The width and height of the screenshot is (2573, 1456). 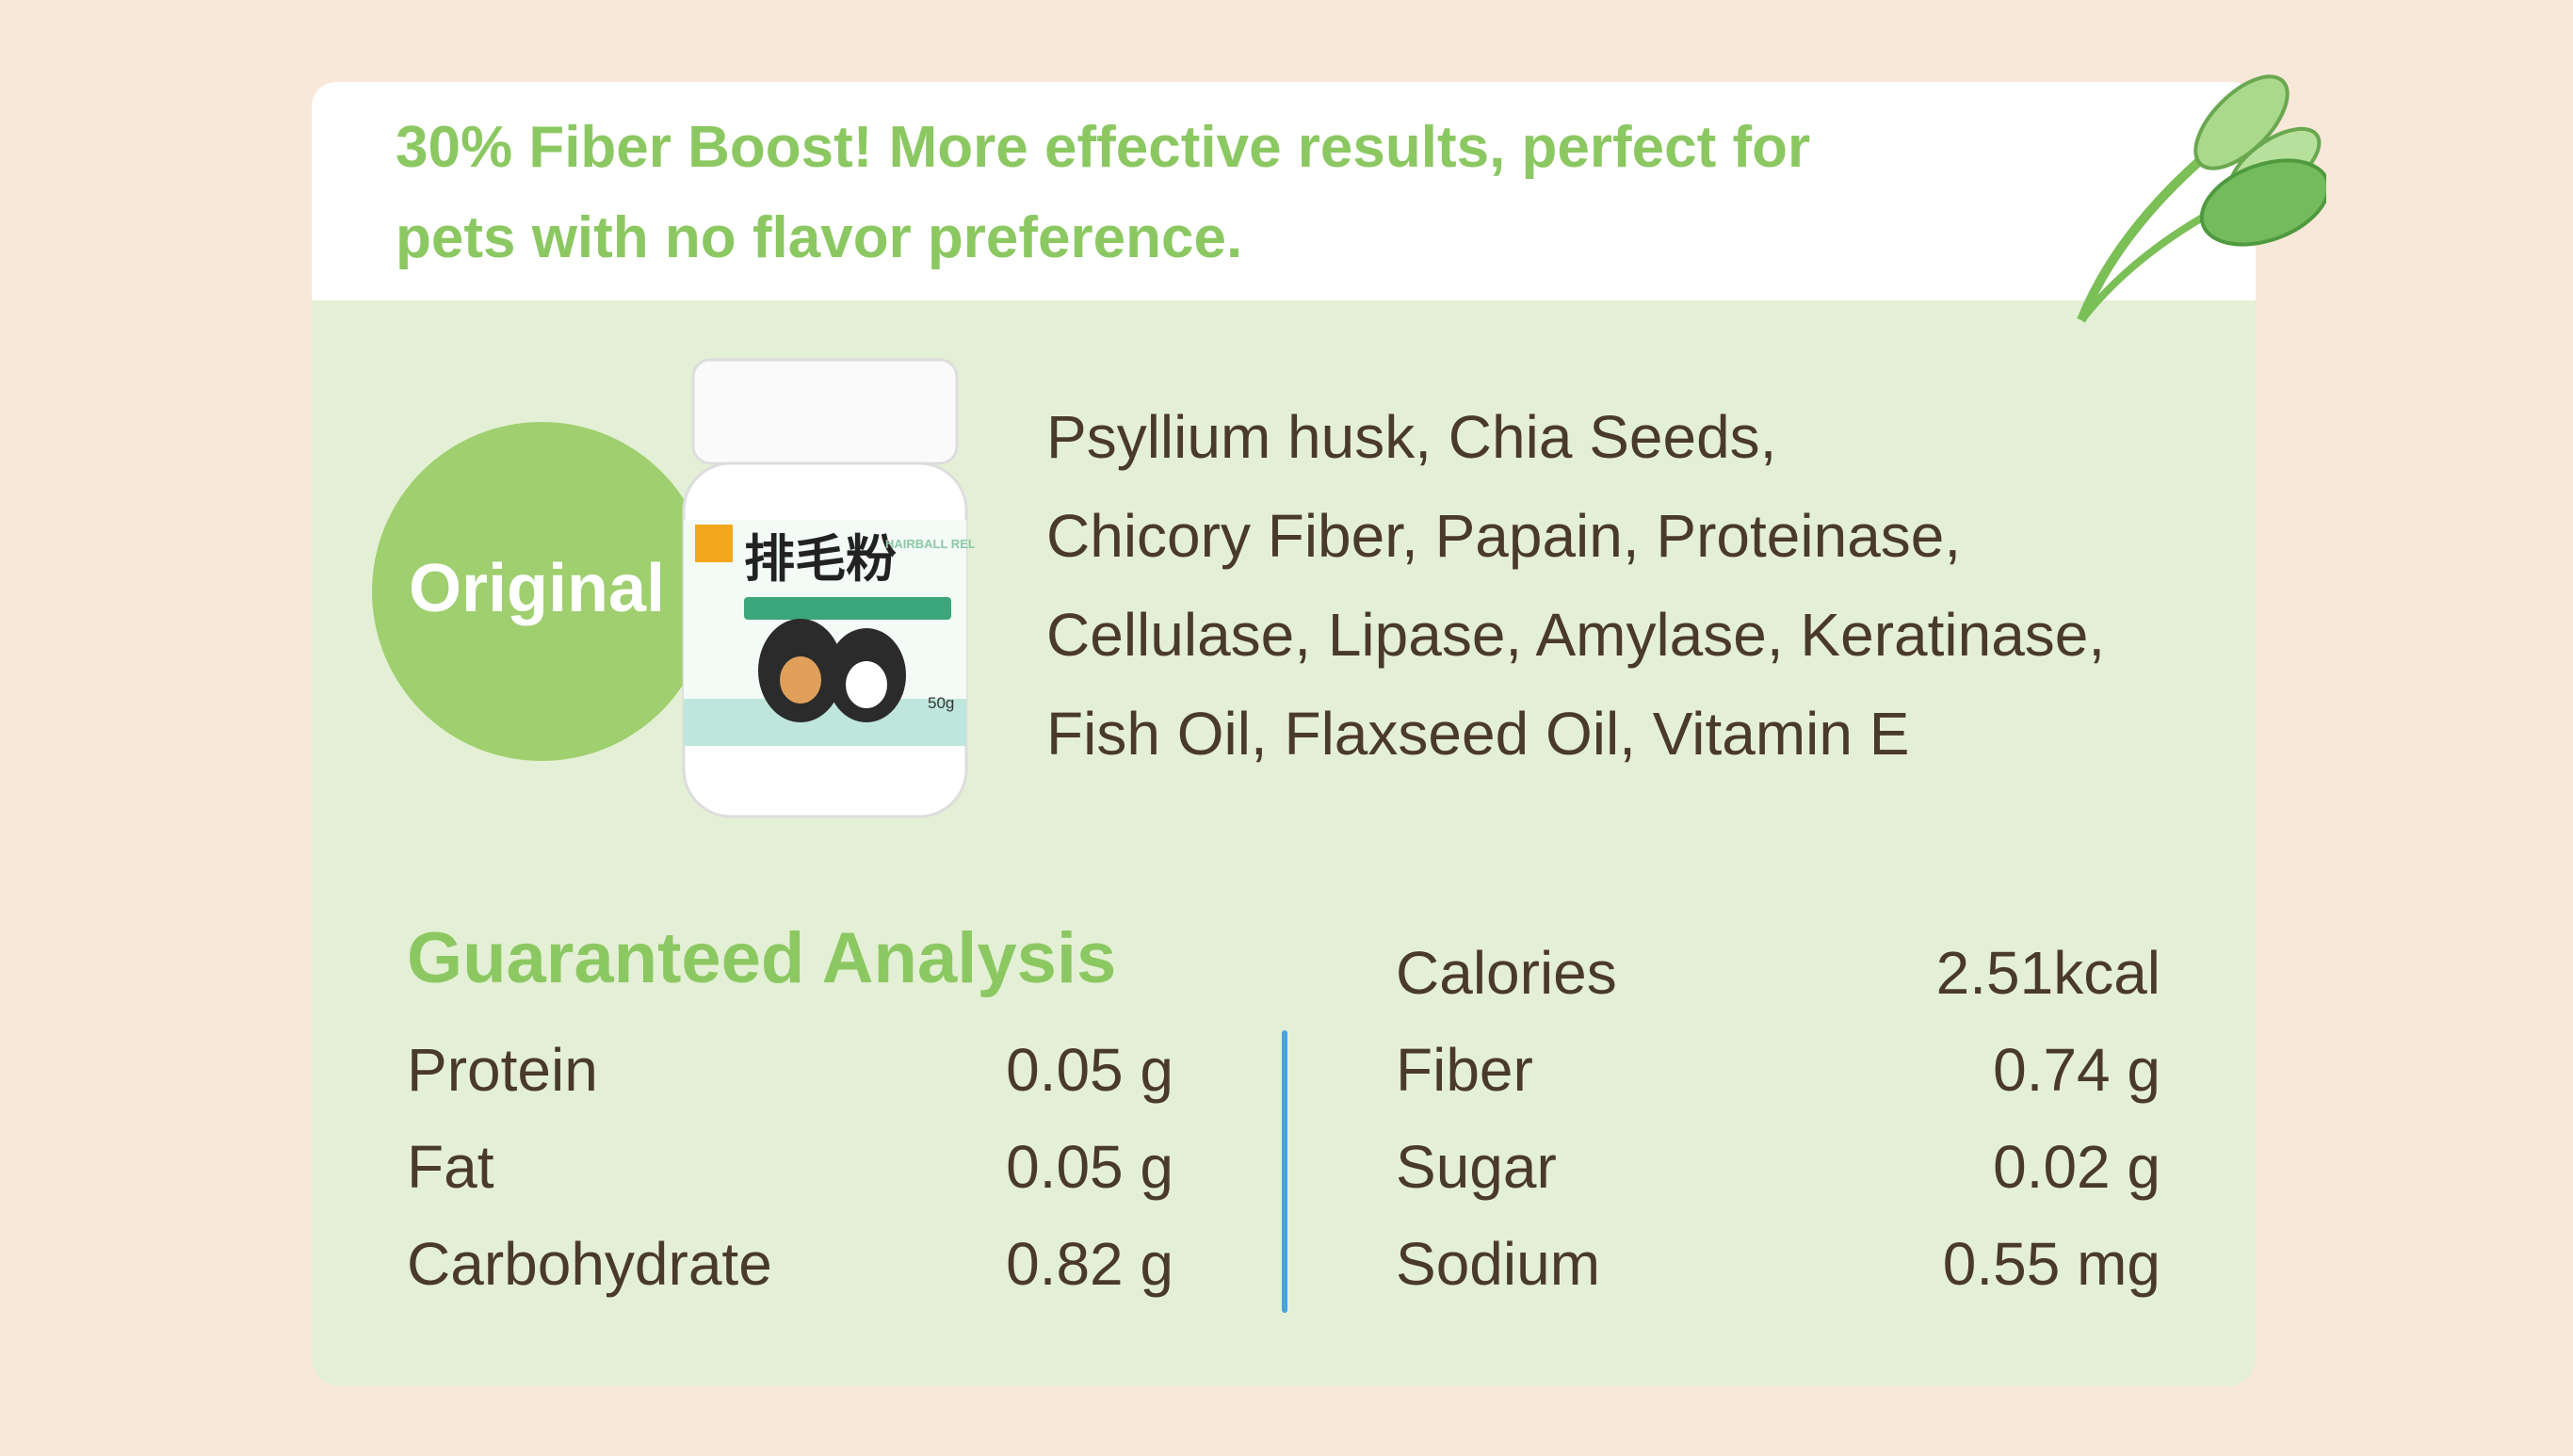 What do you see at coordinates (502, 1070) in the screenshot?
I see `nutrient-label: Protein` at bounding box center [502, 1070].